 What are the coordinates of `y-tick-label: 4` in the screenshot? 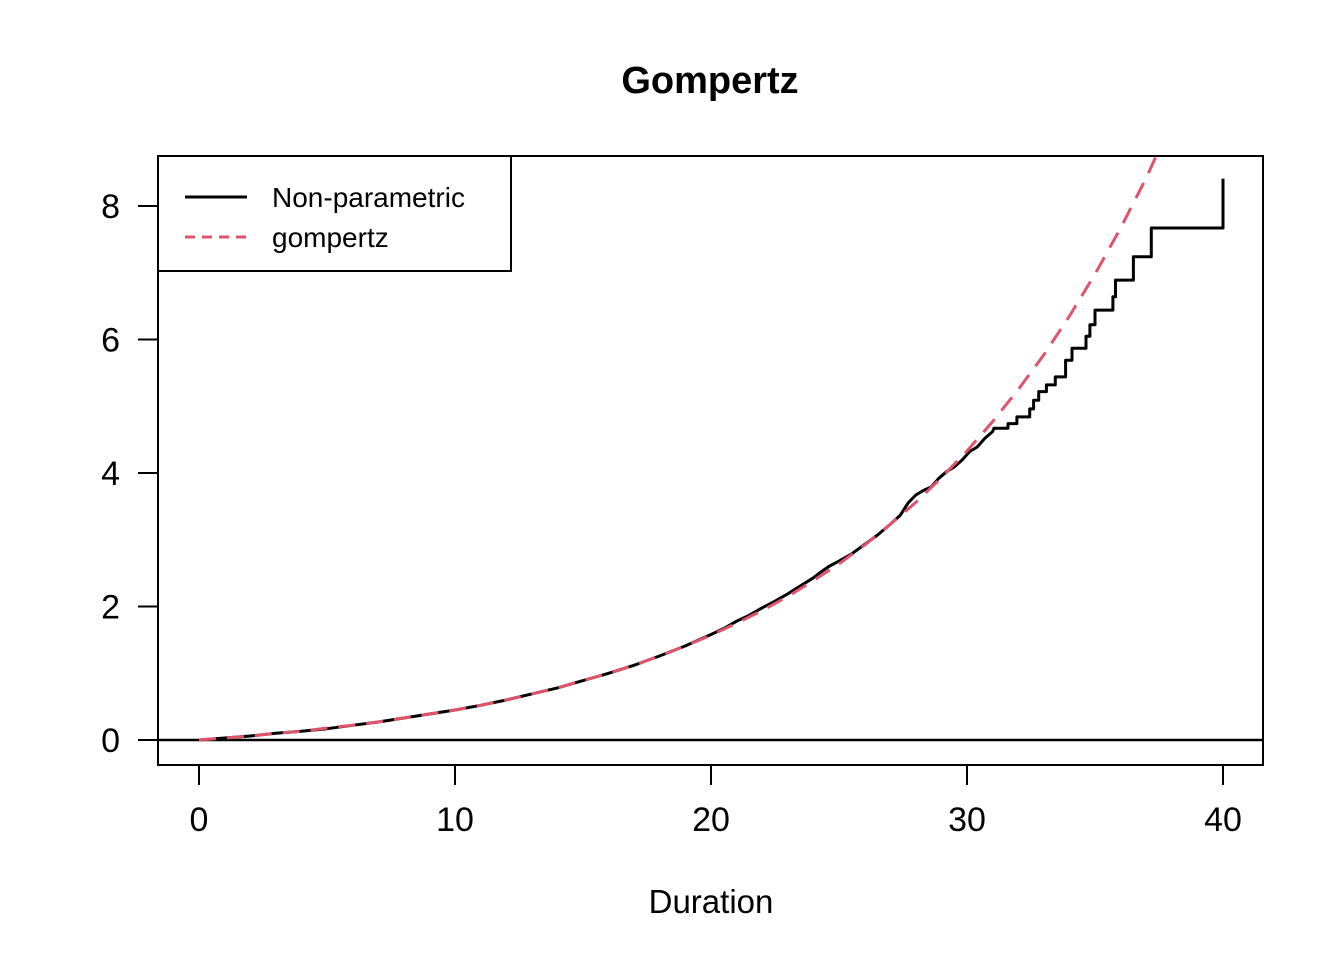 It's located at (110, 474).